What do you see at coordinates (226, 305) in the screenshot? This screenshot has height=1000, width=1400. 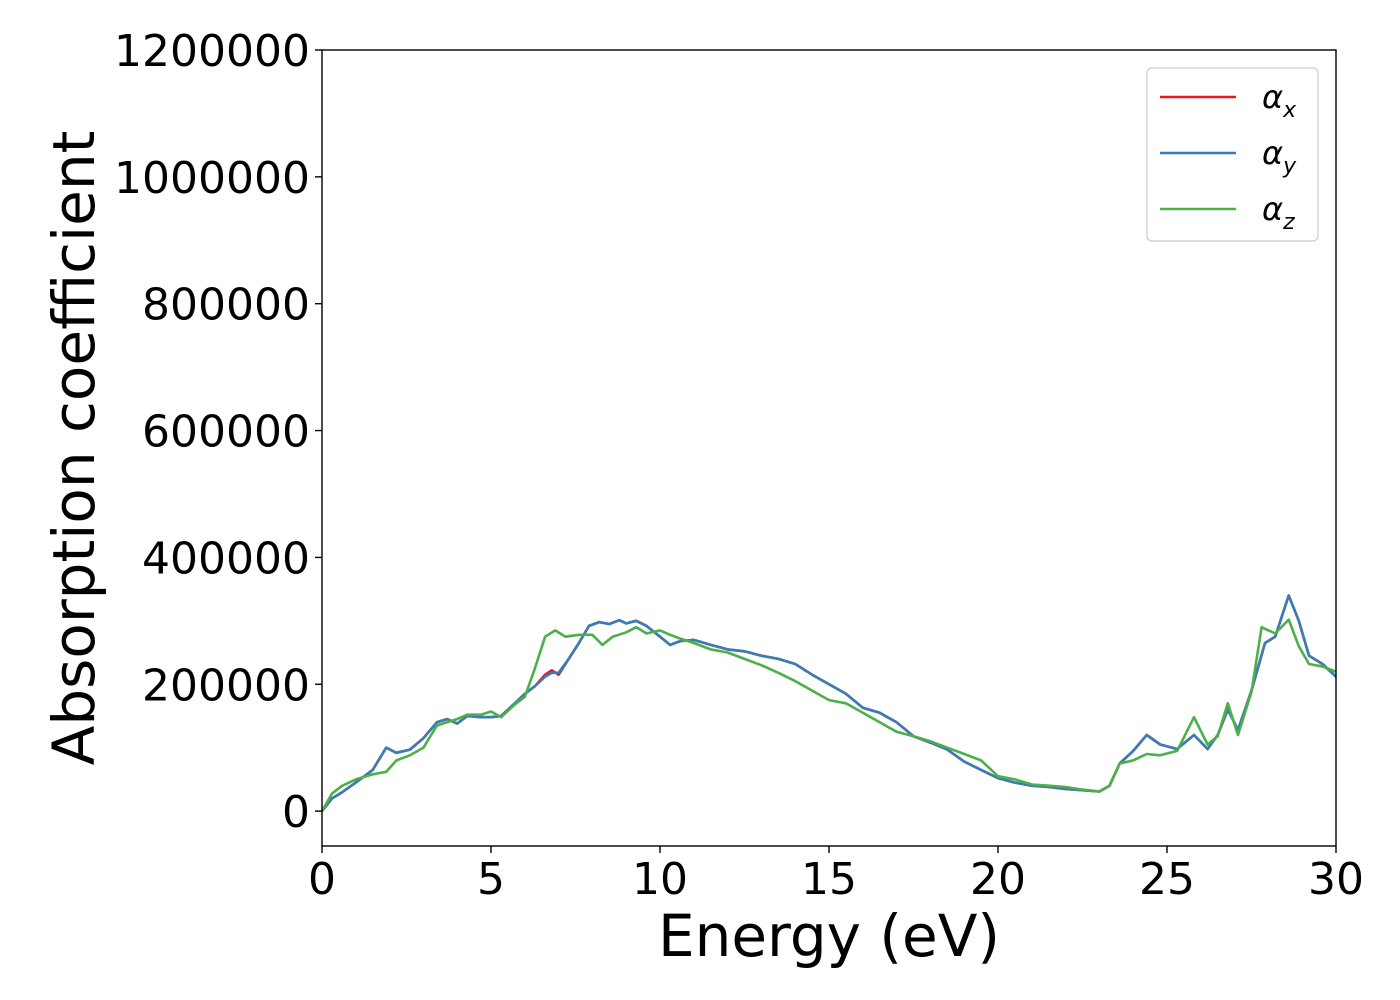 I see `y-tick-label: 800000` at bounding box center [226, 305].